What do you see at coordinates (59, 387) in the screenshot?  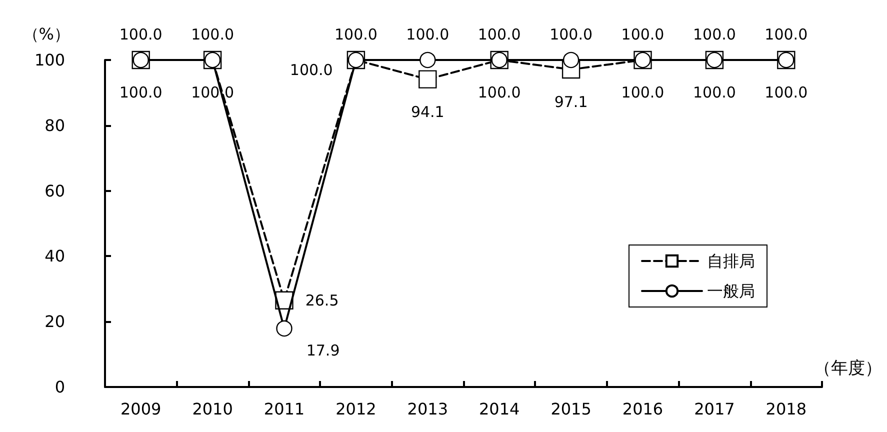 I see `y-tick-label: 0` at bounding box center [59, 387].